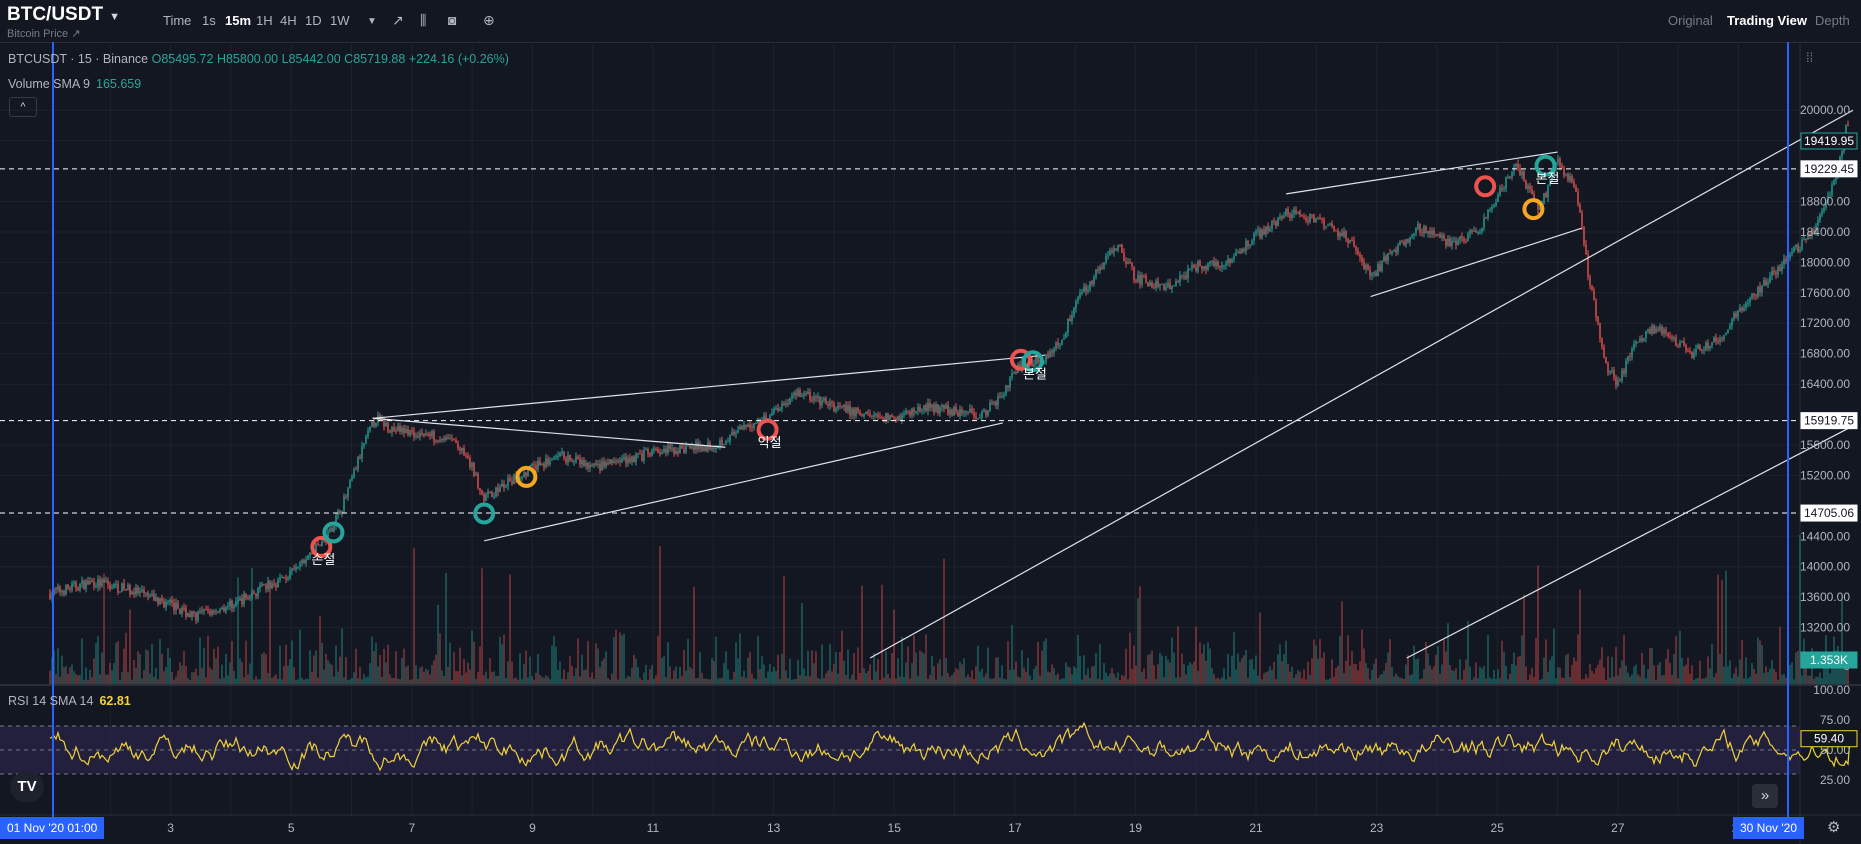 The height and width of the screenshot is (844, 1861). I want to click on timeframe-1d: 1D, so click(313, 20).